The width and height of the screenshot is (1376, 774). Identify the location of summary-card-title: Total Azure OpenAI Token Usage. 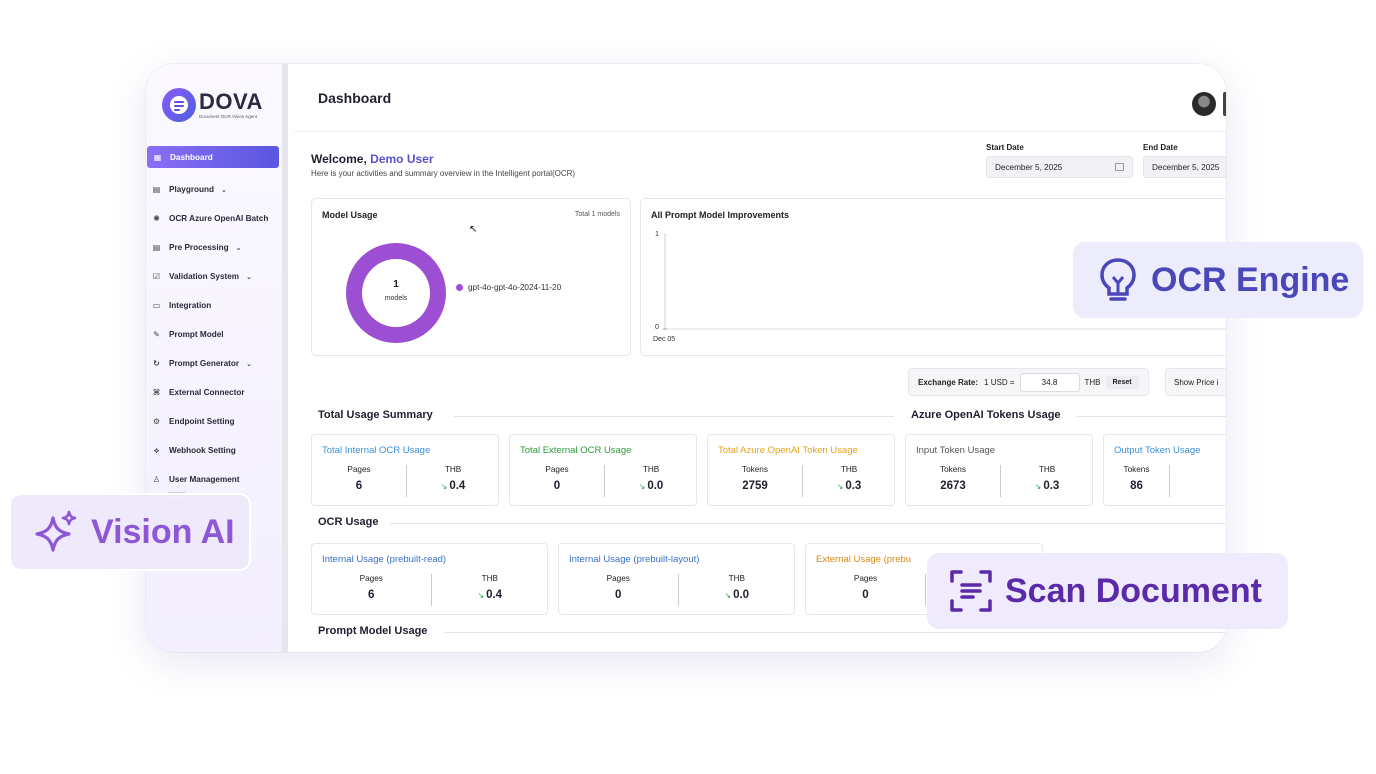
(788, 450).